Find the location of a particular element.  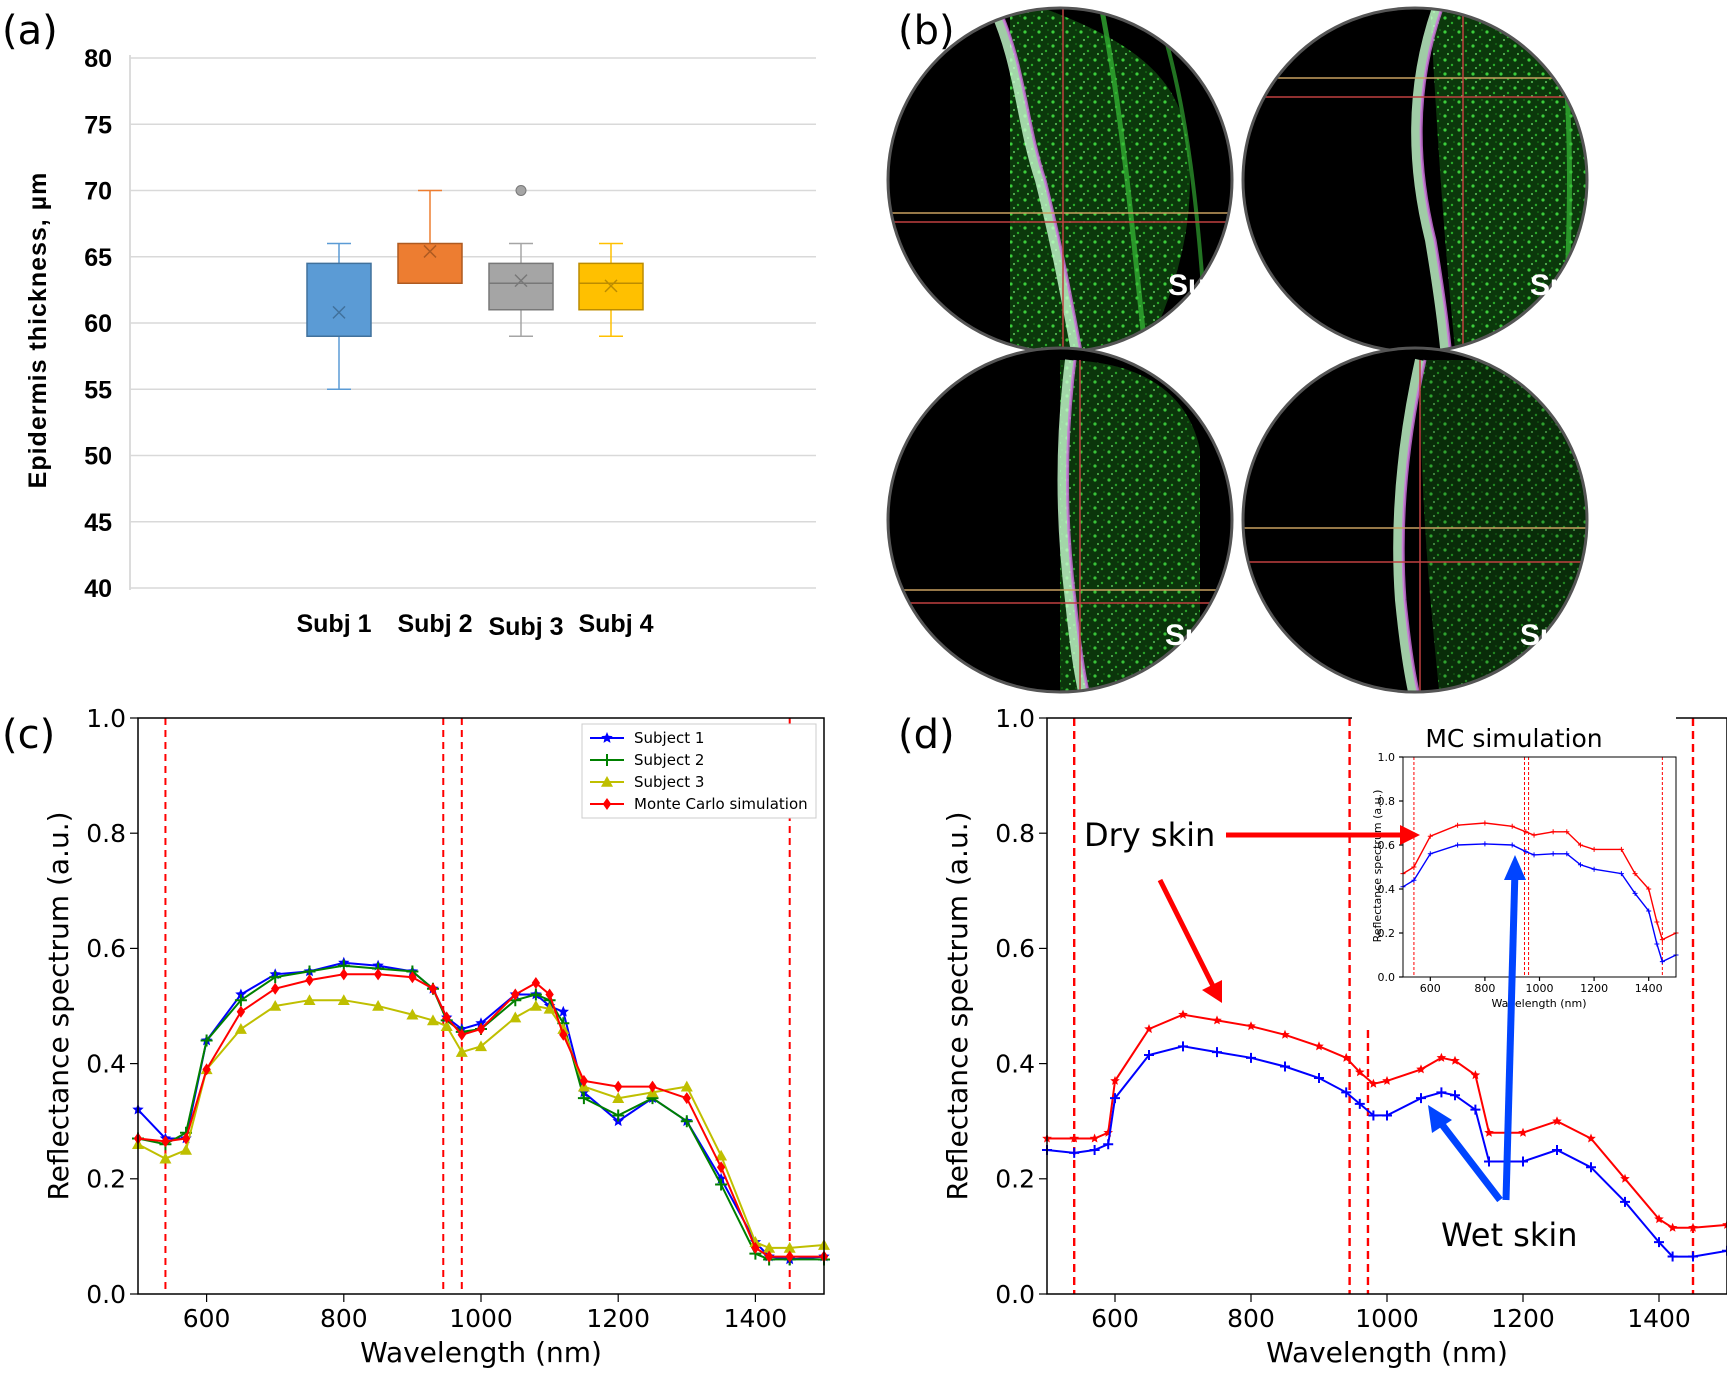

inset-y-tick-label: 0.2 is located at coordinates (1387, 933).